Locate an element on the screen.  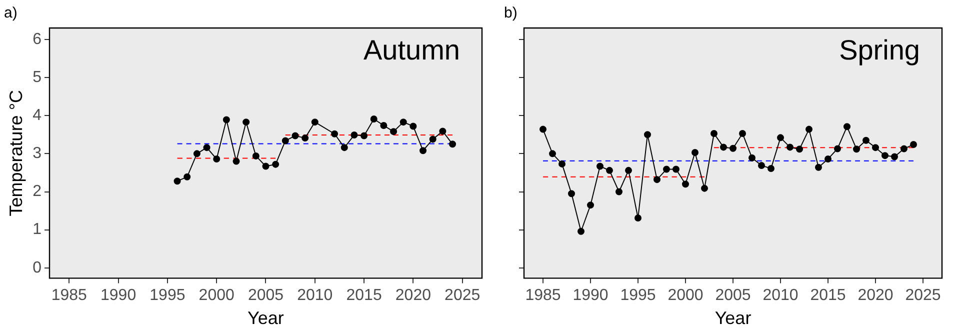
chart-title: Spring is located at coordinates (879, 50).